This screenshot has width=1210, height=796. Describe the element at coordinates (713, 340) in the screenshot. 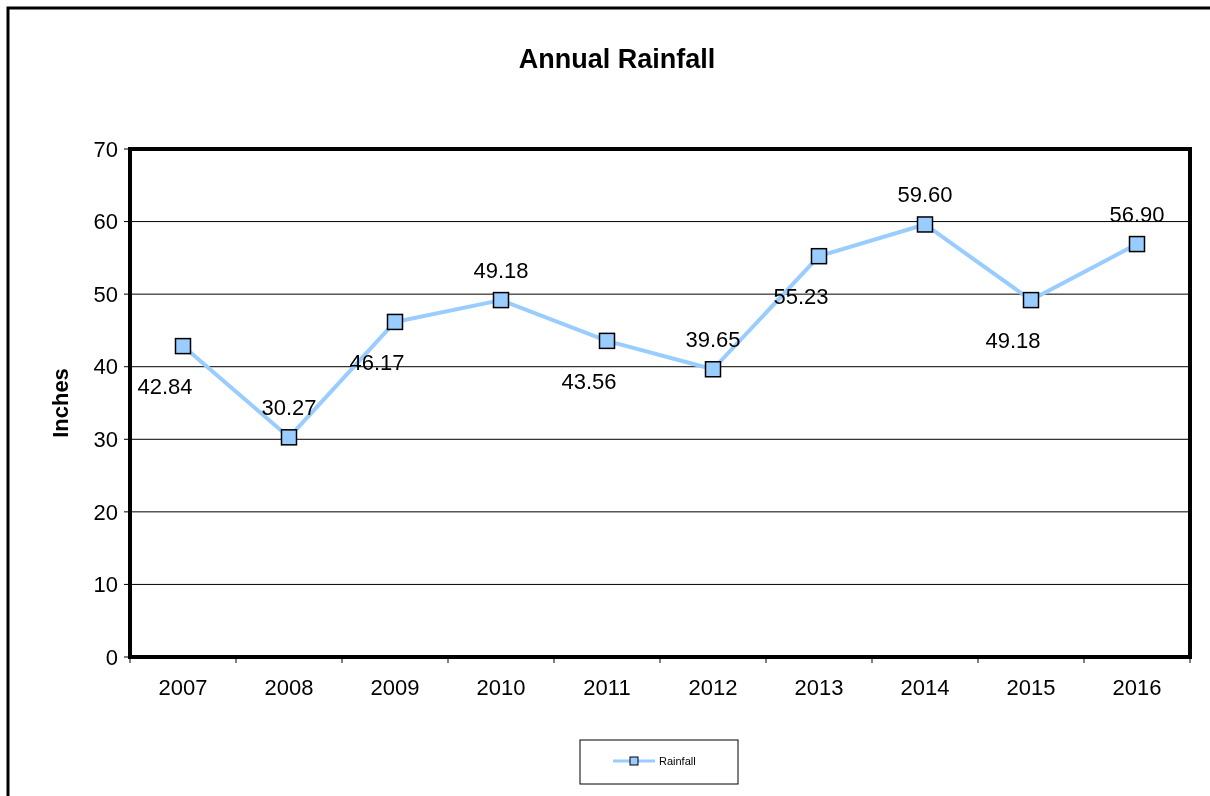

I see `text: 39.65` at that location.